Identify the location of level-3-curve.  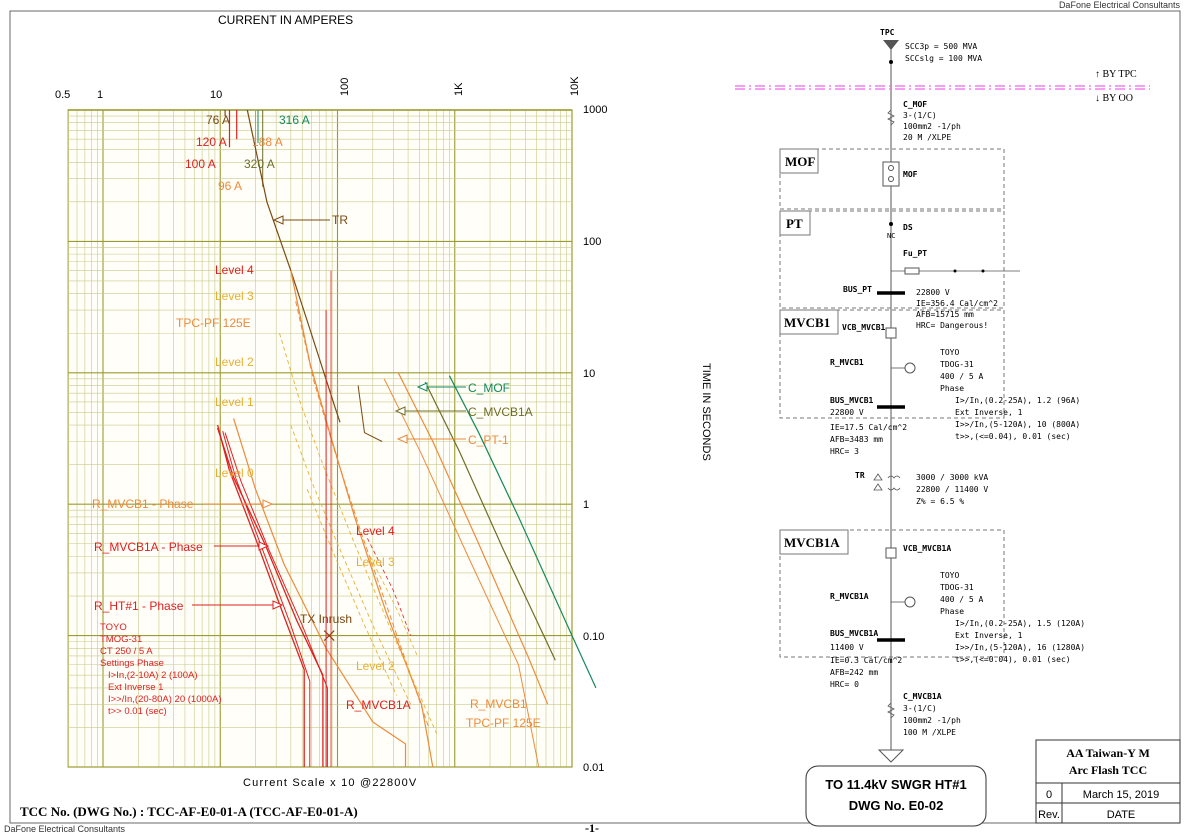
(358, 533).